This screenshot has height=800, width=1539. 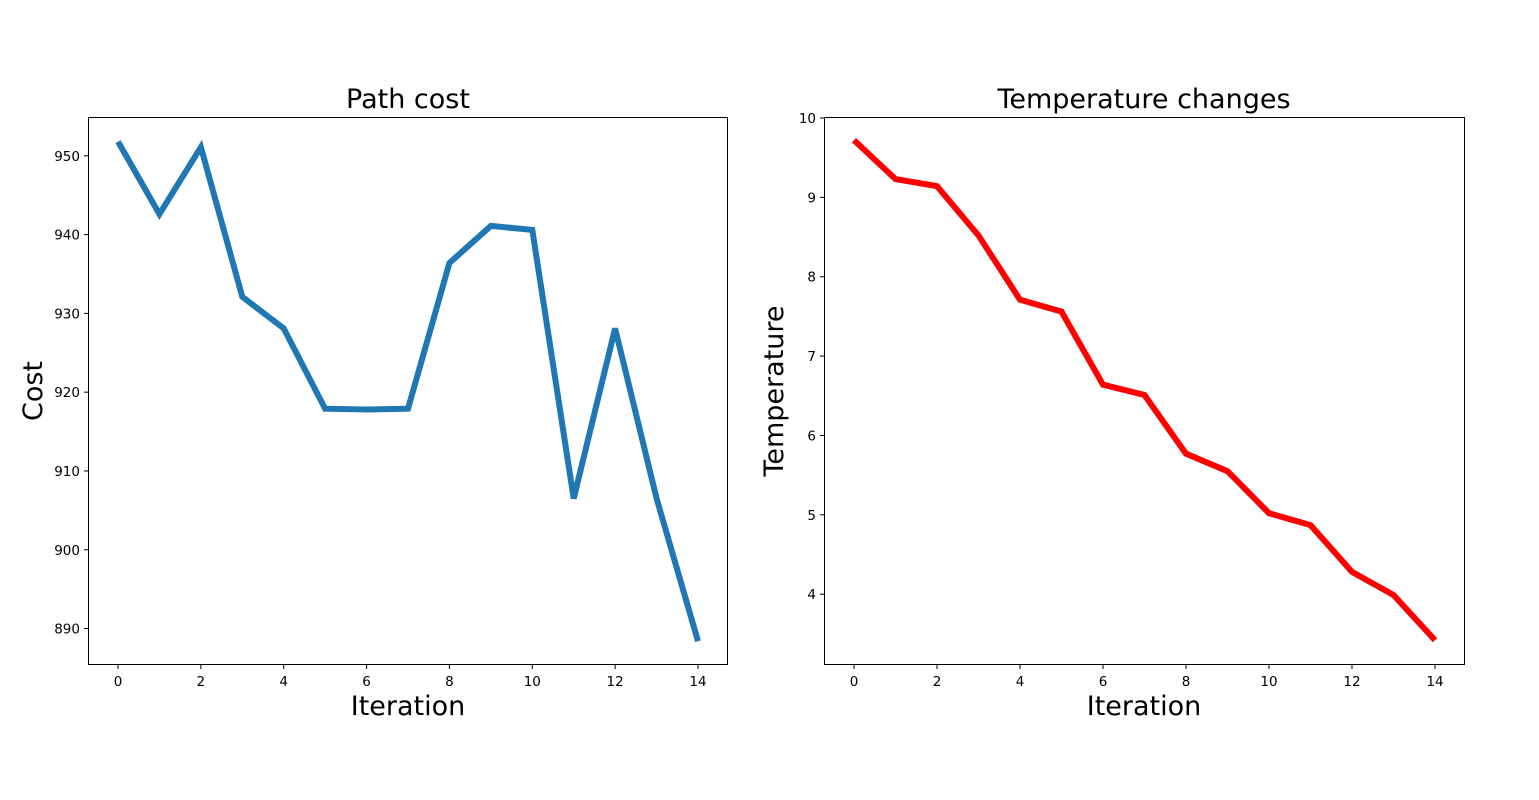 What do you see at coordinates (811, 516) in the screenshot?
I see `y-tick-label: 5` at bounding box center [811, 516].